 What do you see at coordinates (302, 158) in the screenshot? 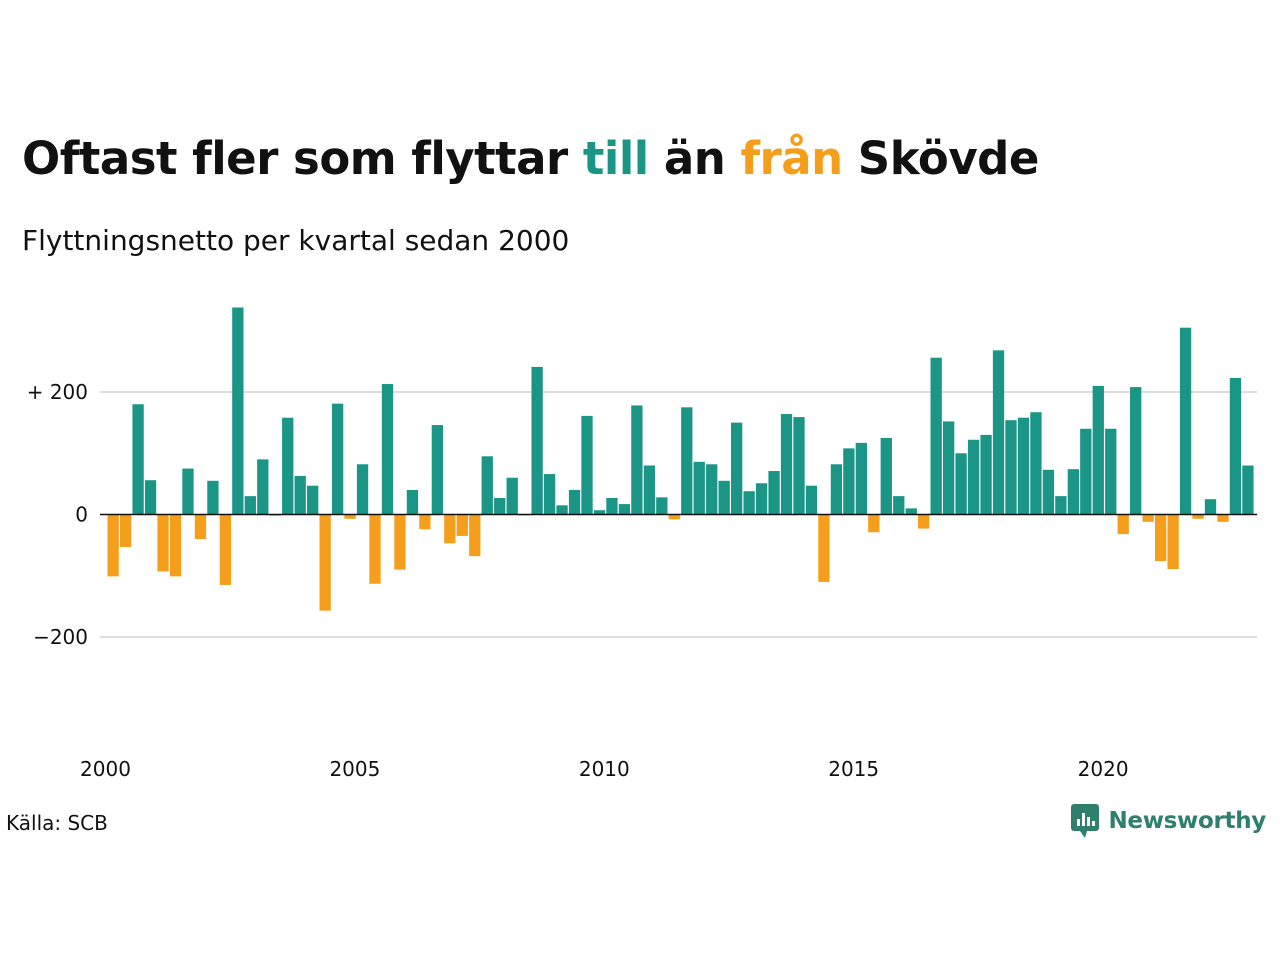
I see `title-part-1: Oftast fler som flyttar` at bounding box center [302, 158].